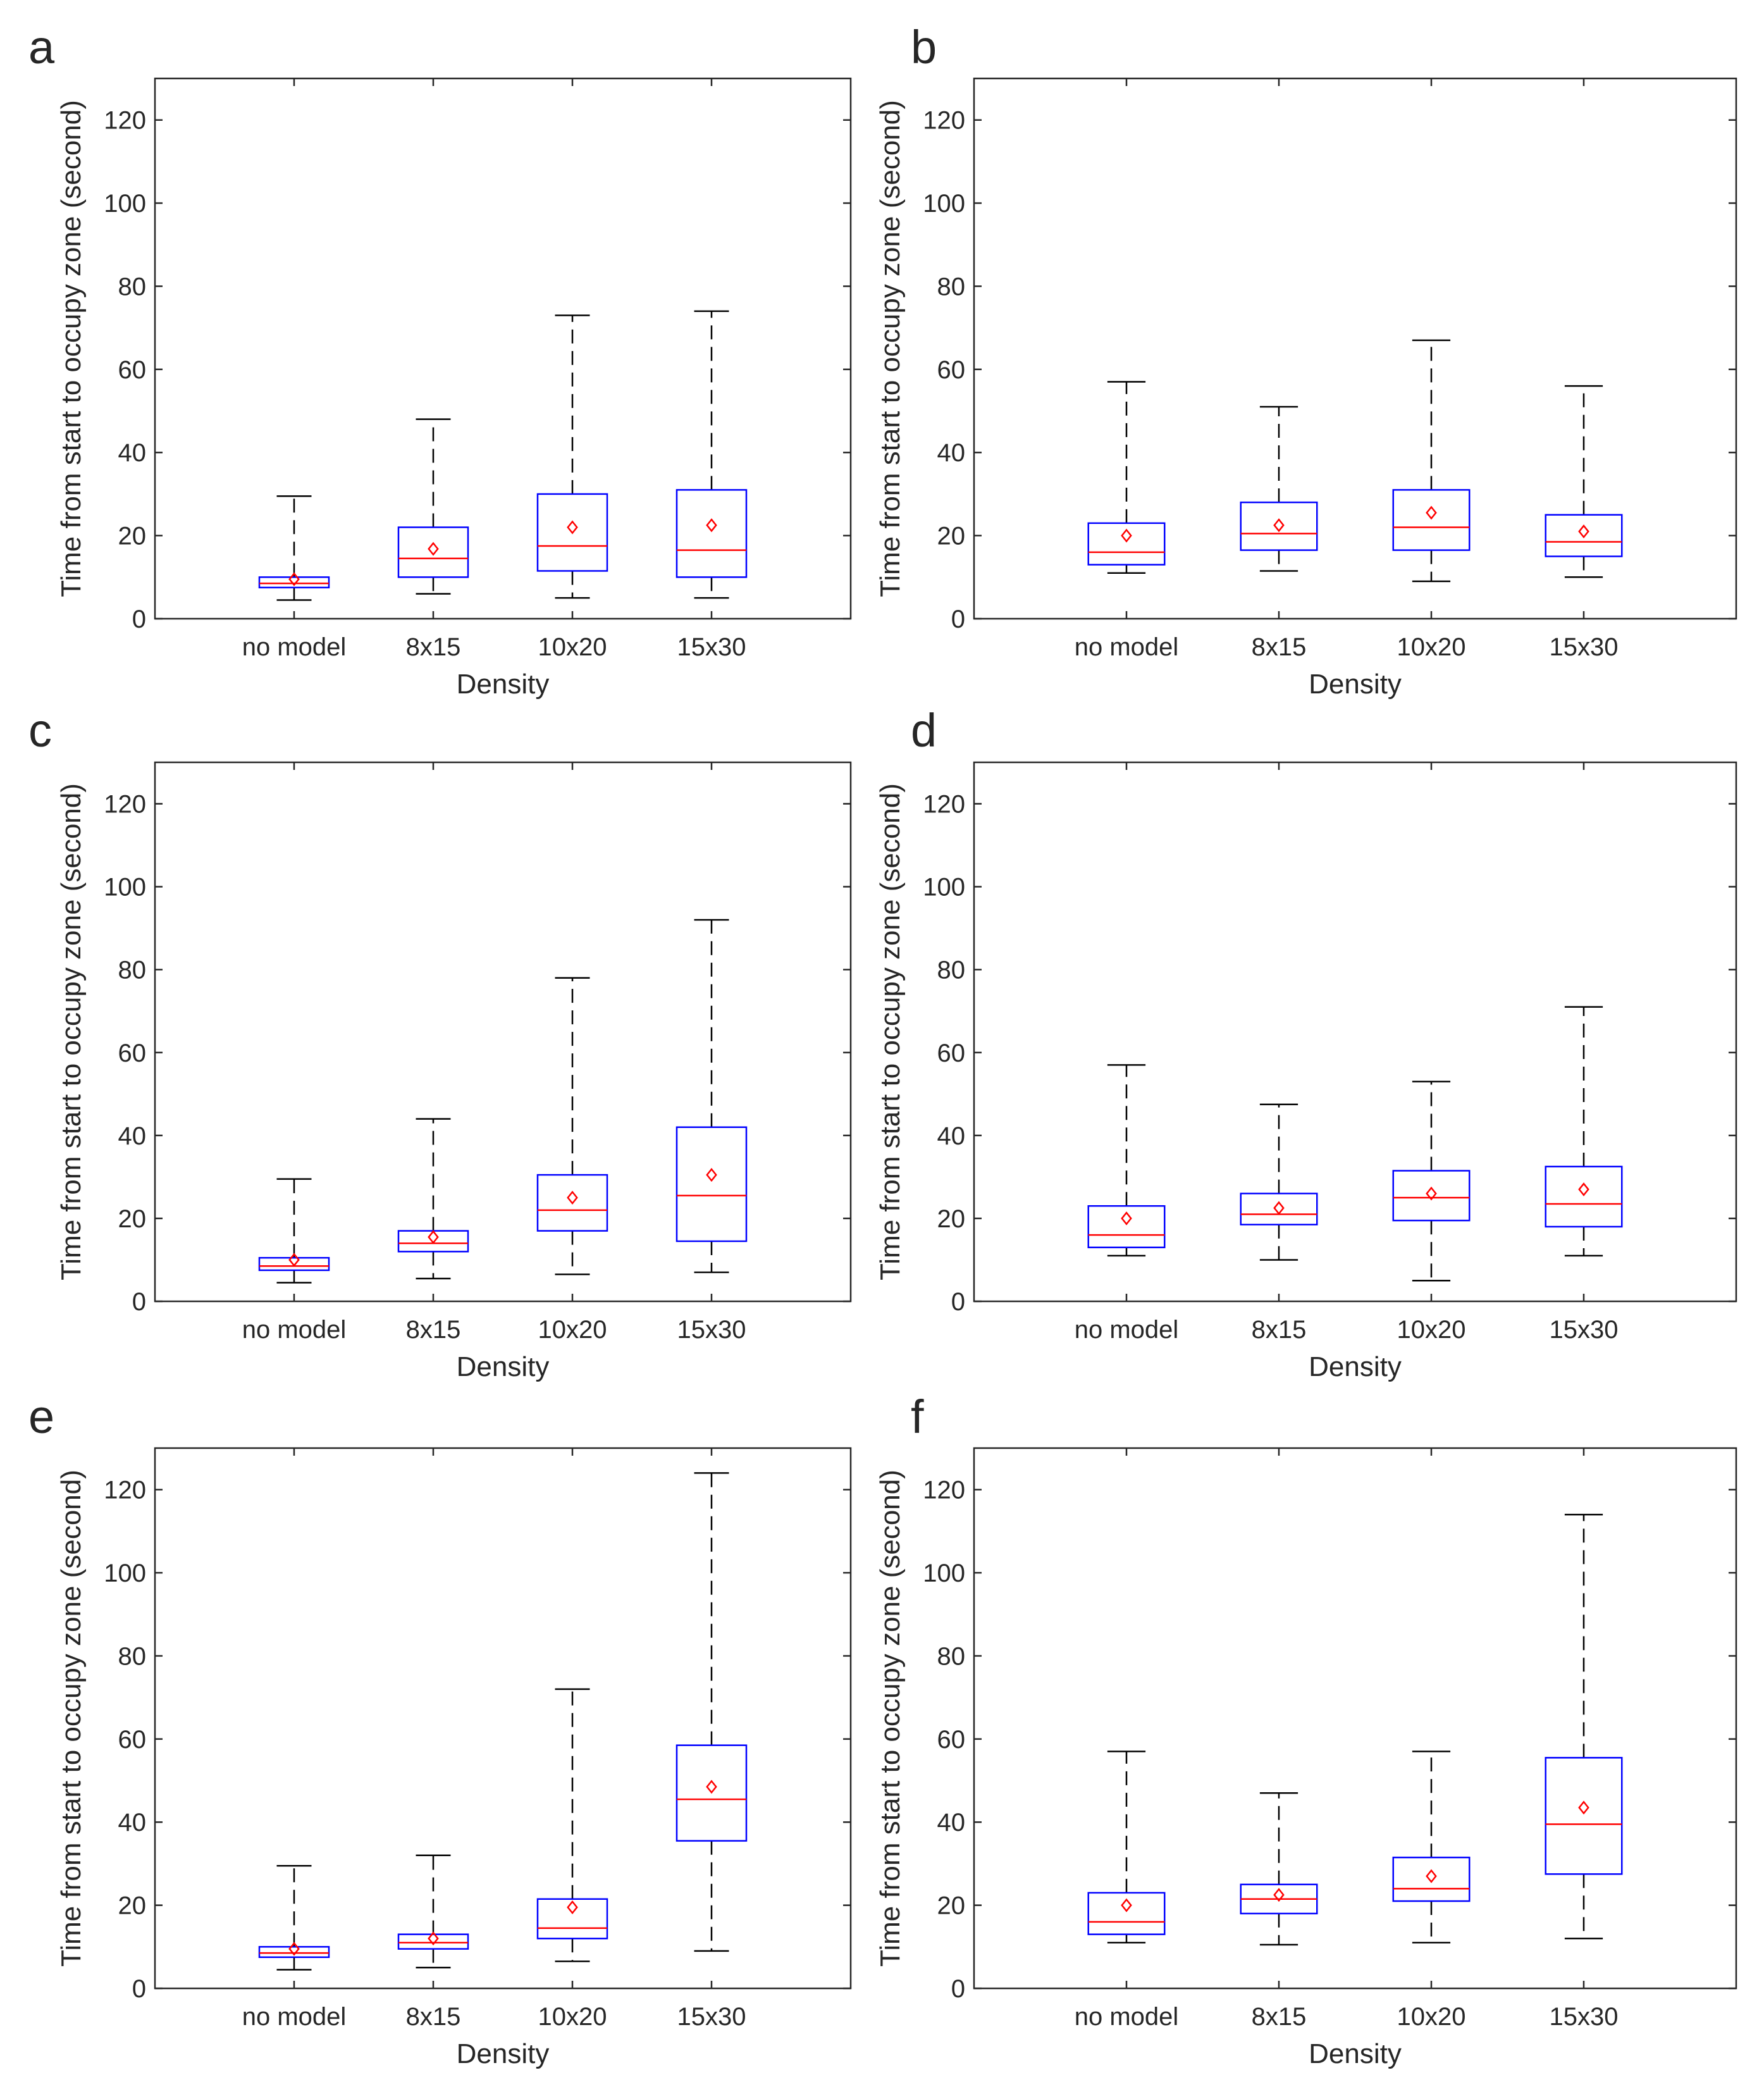 This screenshot has width=1764, height=2082. I want to click on panel-letter: d, so click(924, 730).